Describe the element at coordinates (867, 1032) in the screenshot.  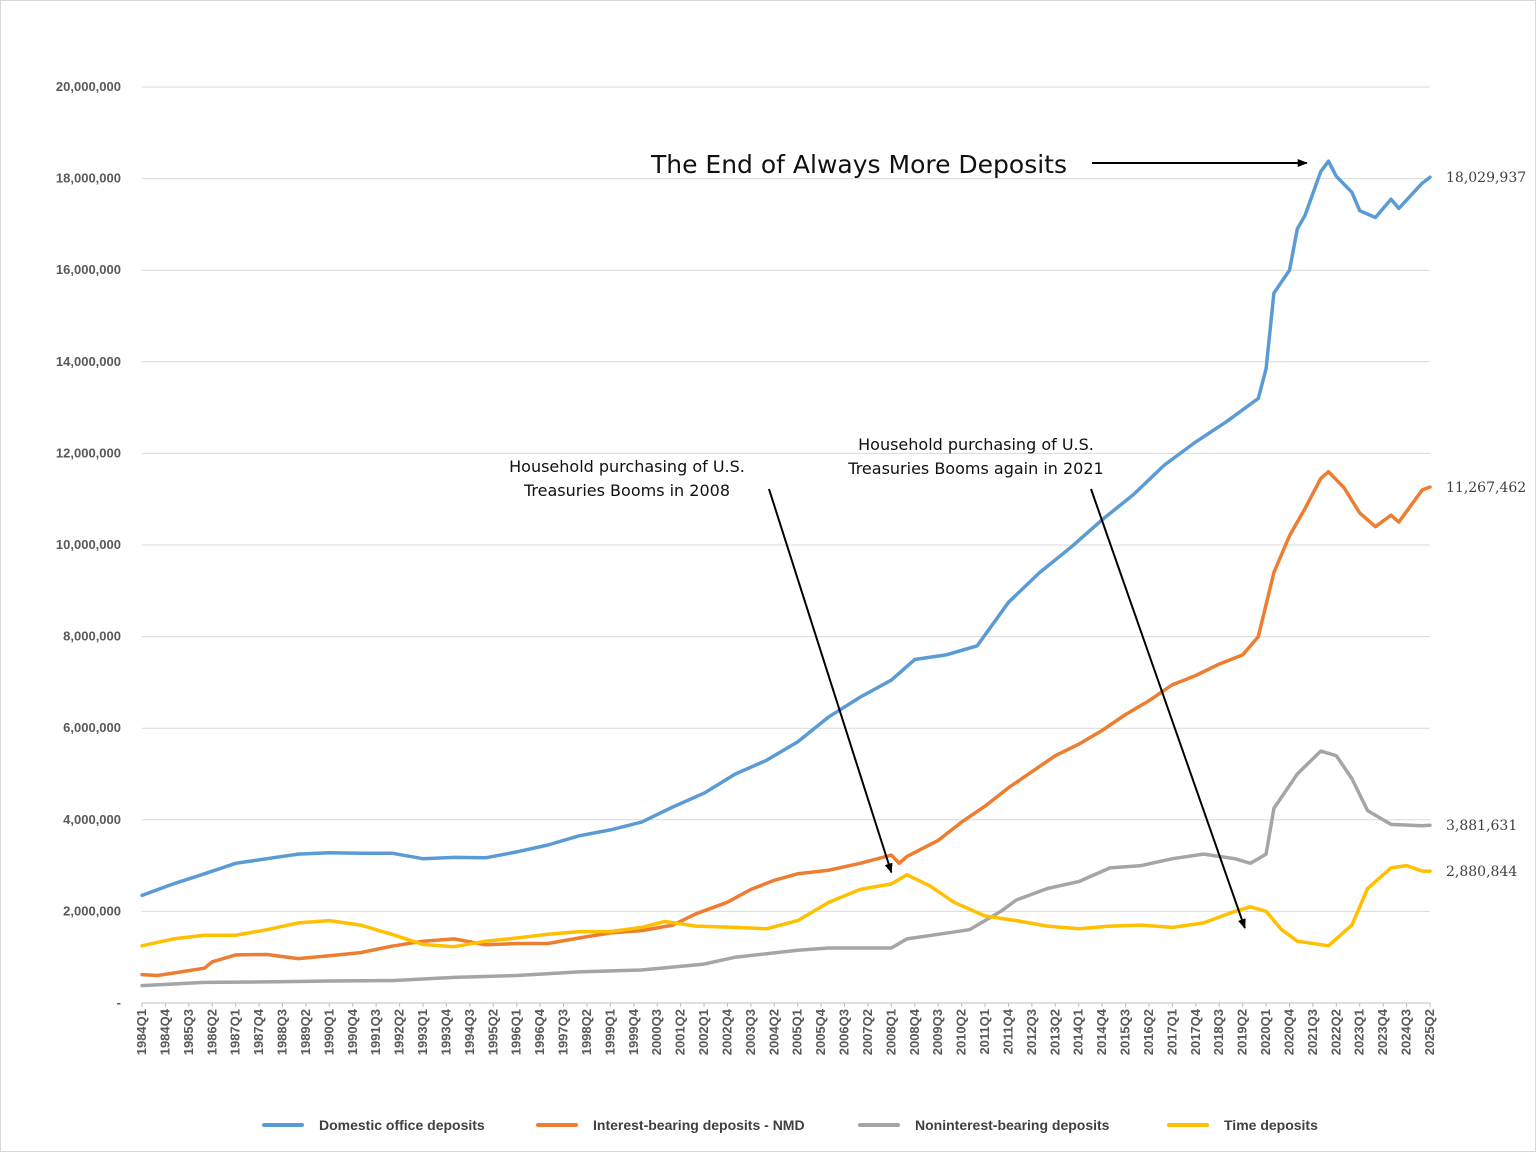
I see `x-tick-label: 2007Q2` at that location.